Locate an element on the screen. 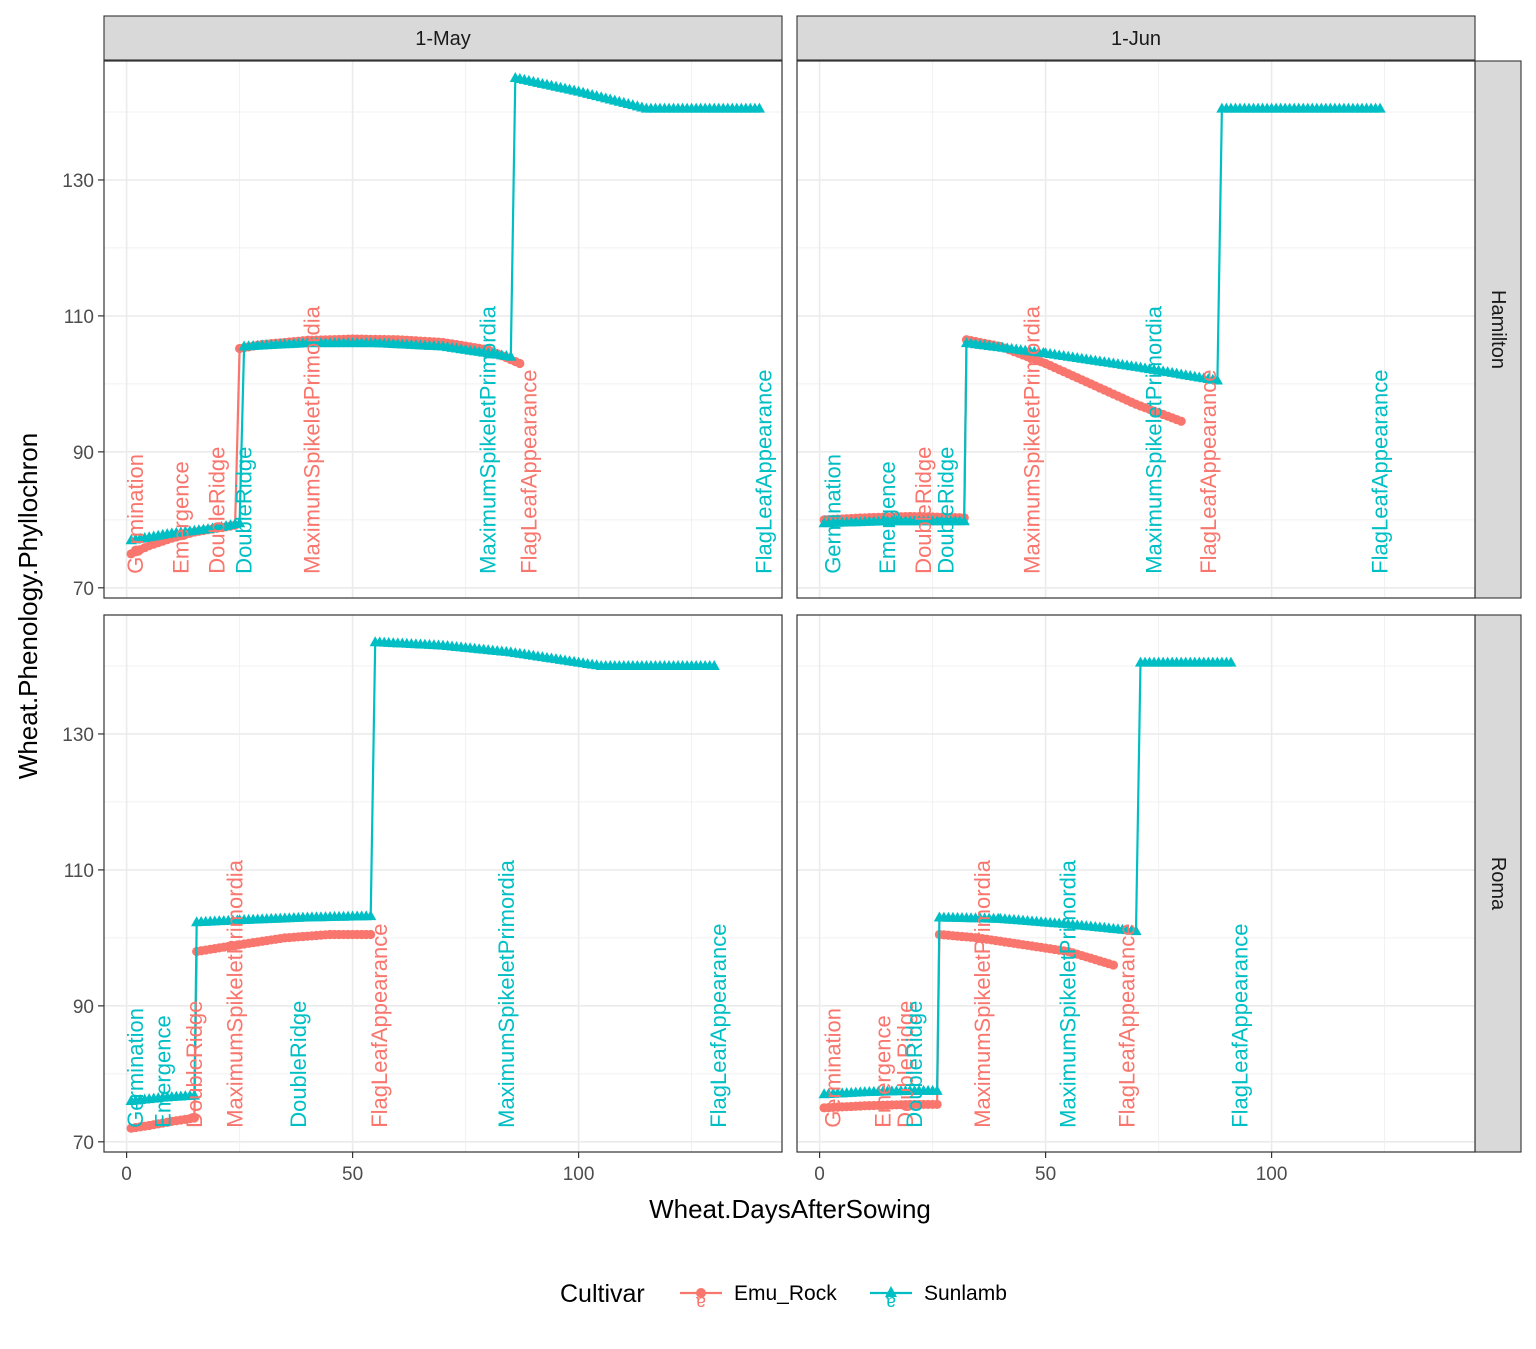 The height and width of the screenshot is (1349, 1536). legend-label: Emu_Rock is located at coordinates (785, 1293).